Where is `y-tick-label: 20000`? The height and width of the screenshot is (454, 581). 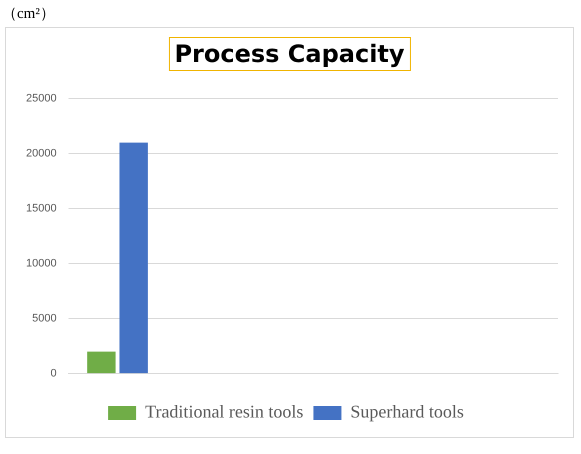
y-tick-label: 20000 is located at coordinates (41, 154).